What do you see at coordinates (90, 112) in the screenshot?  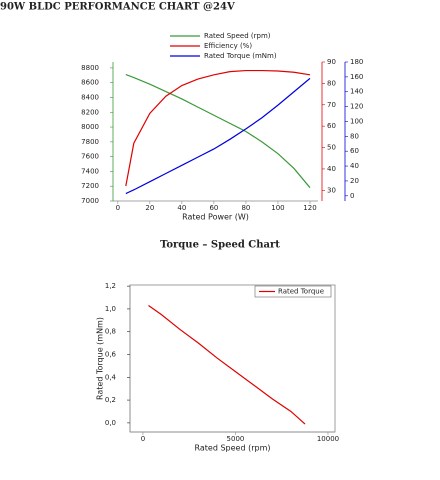 I see `y-tick-label: 8200` at bounding box center [90, 112].